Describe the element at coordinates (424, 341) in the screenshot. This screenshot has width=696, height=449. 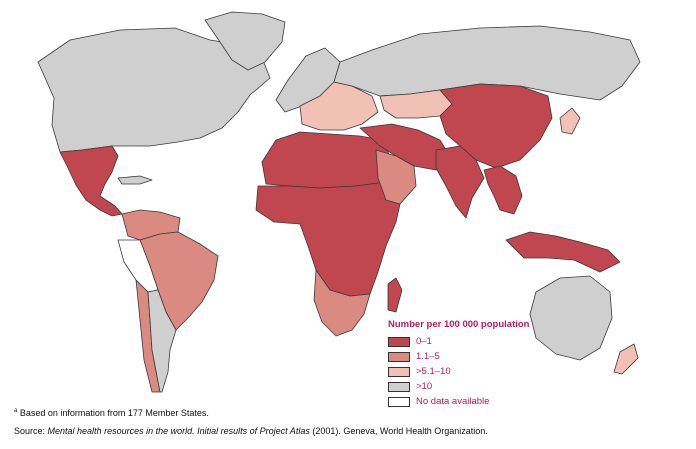
I see `legend-label-0: 0–1` at that location.